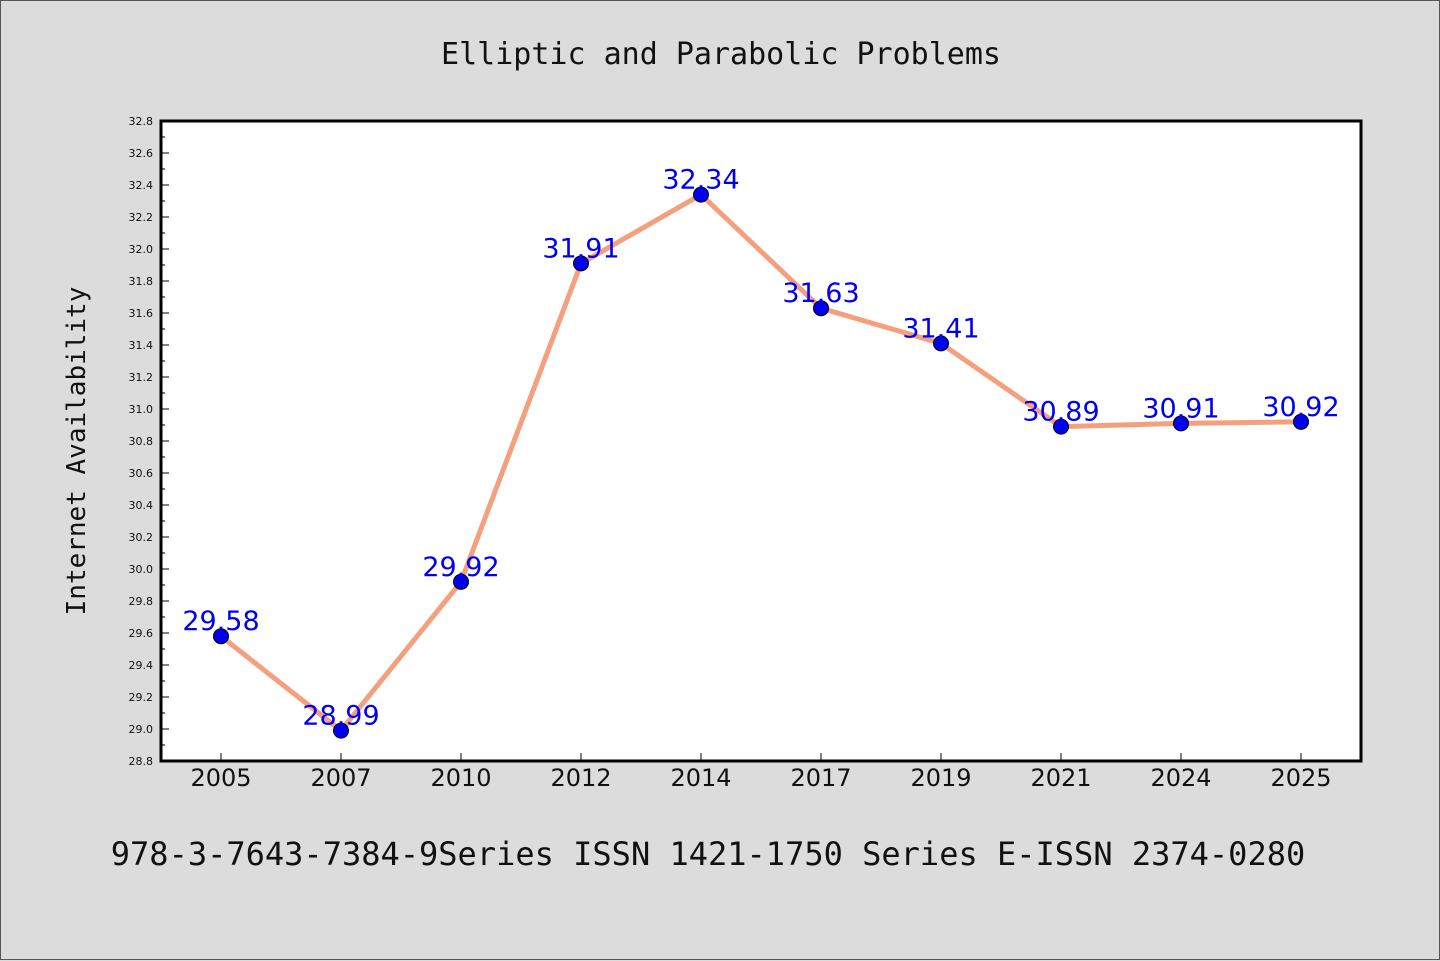  Describe the element at coordinates (580, 778) in the screenshot. I see `x-tick-label: 2012` at that location.